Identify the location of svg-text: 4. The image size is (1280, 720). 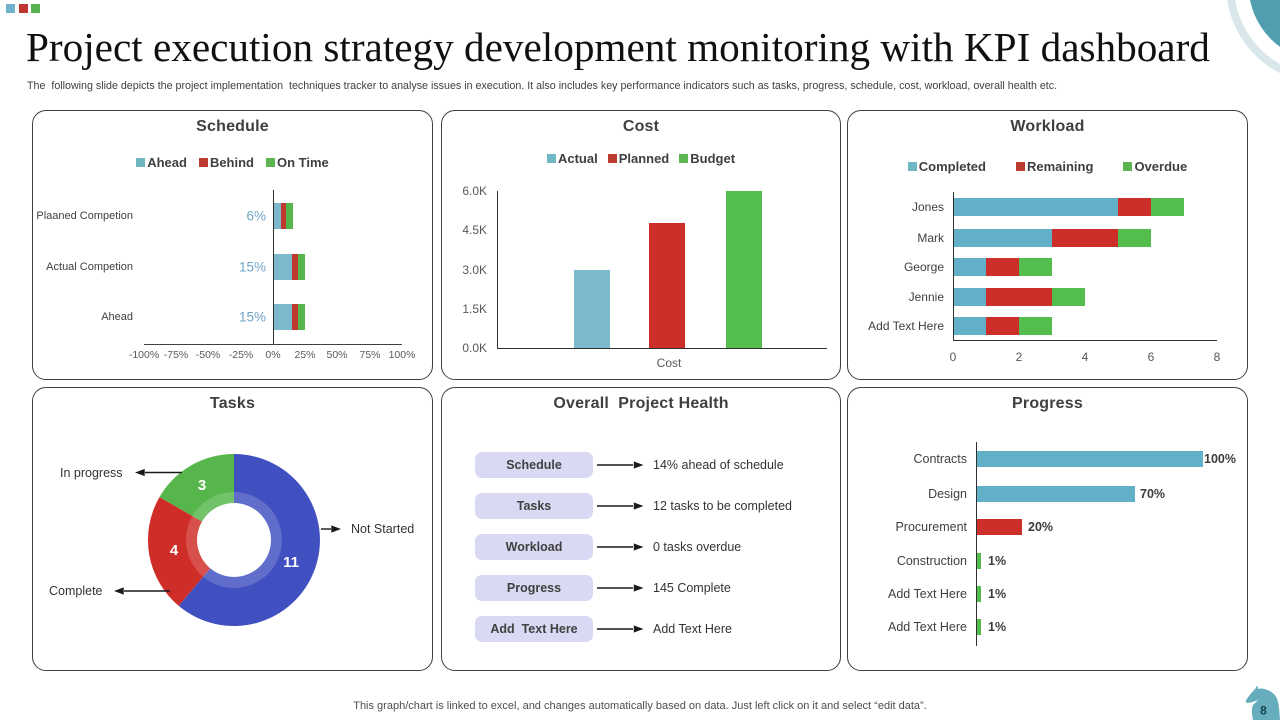
(174, 550).